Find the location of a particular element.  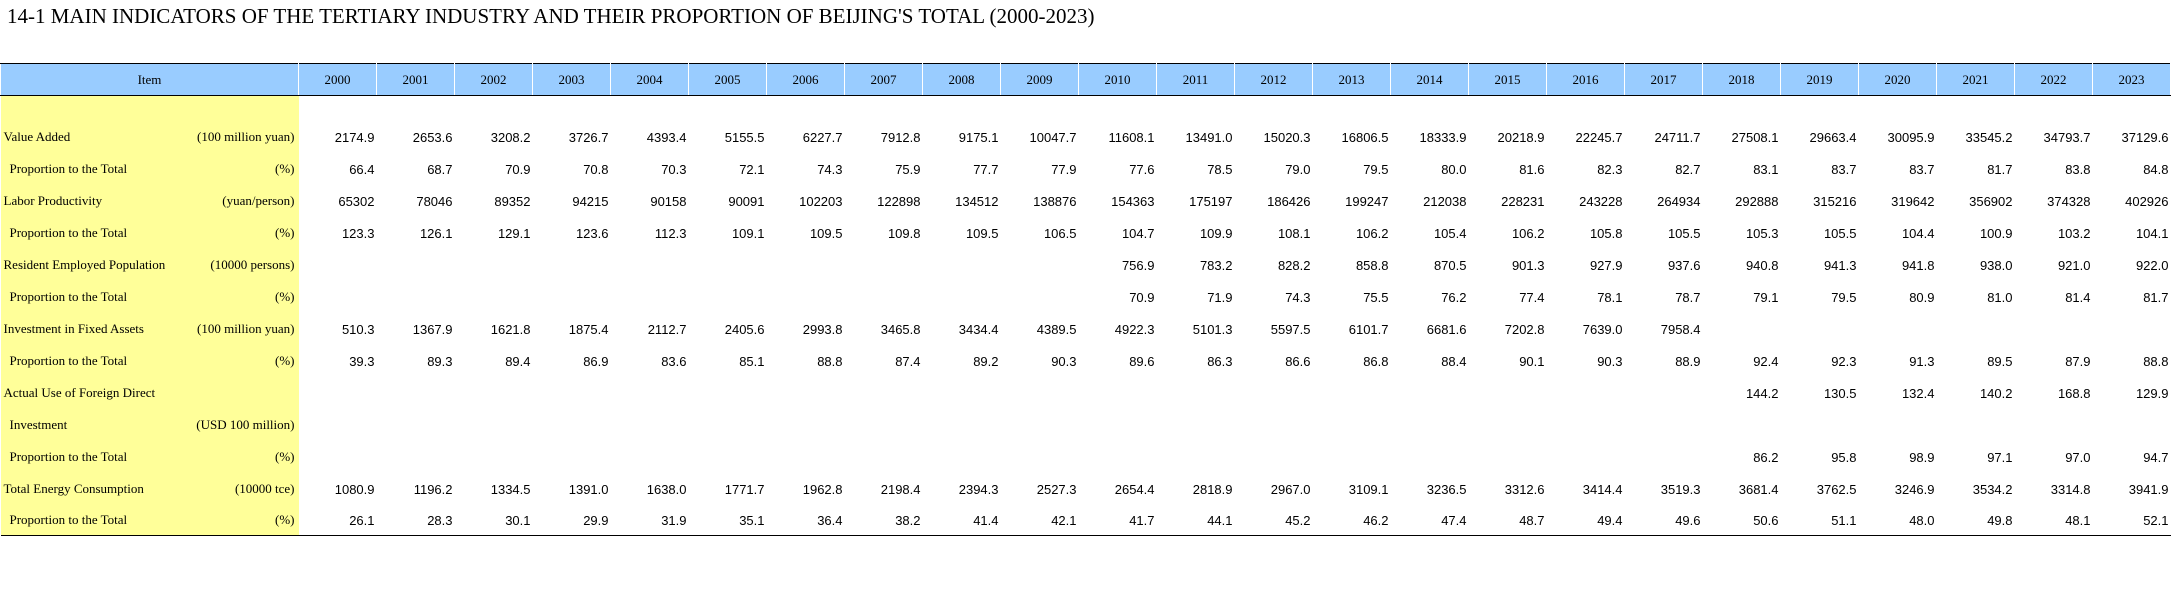

value-cell: 68.7 is located at coordinates (440, 169).